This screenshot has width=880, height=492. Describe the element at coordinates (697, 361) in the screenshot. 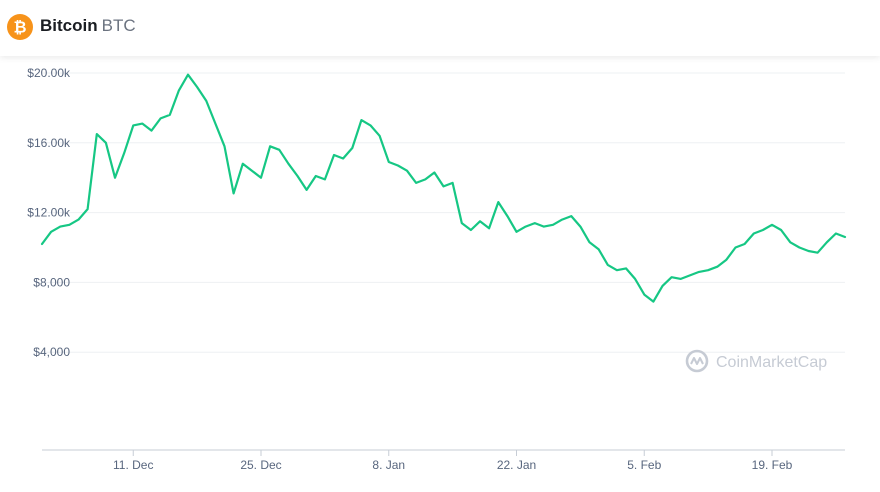

I see `coinmarketcap-logo-icon` at that location.